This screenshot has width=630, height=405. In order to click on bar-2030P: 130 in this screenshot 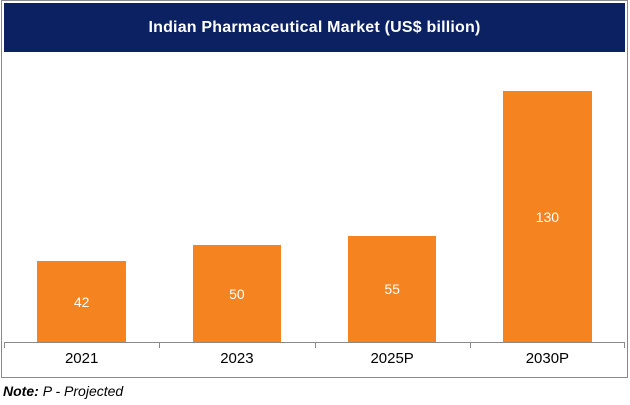, I will do `click(547, 216)`.